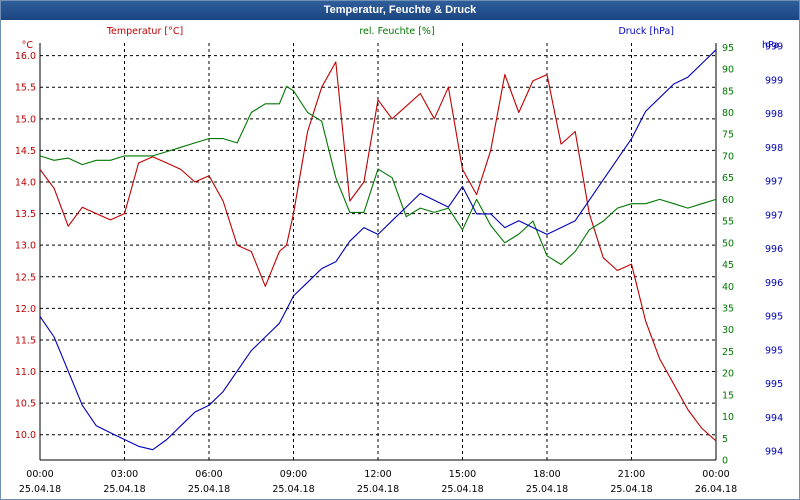 This screenshot has width=800, height=500. I want to click on temperature-tick-label: 14.5, so click(25, 151).